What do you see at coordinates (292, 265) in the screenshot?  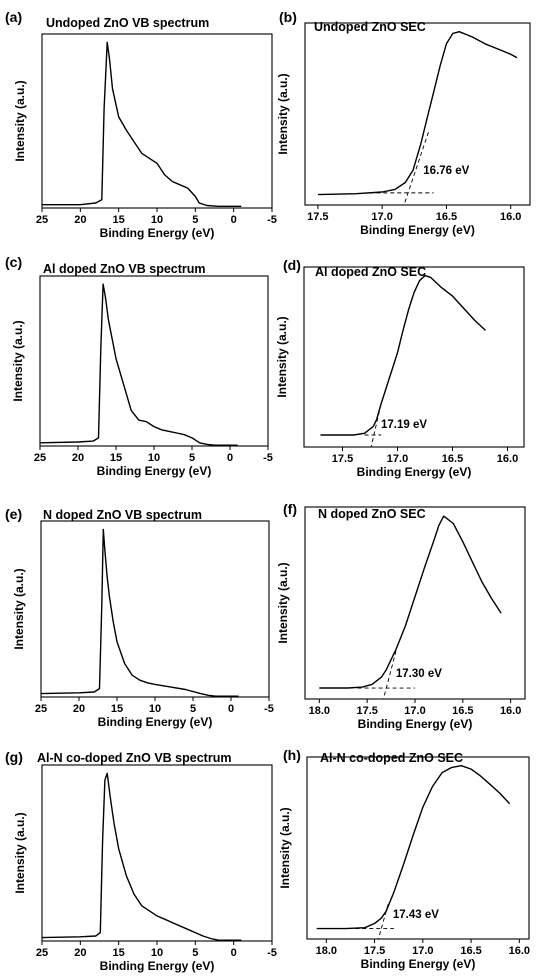 I see `panel-letter: (d)` at bounding box center [292, 265].